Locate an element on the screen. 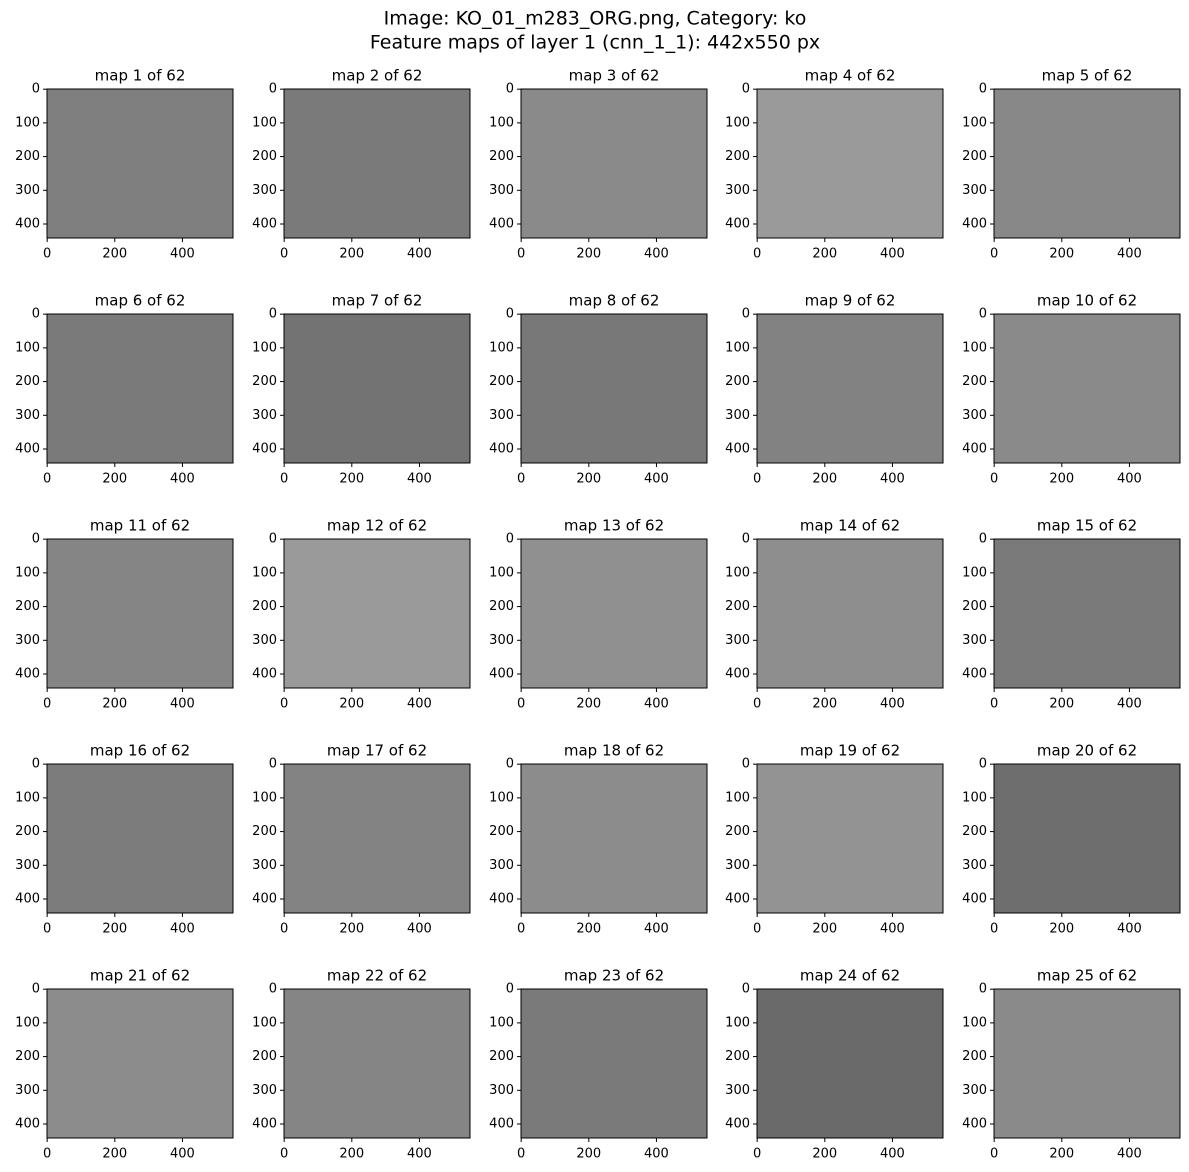 The height and width of the screenshot is (1172, 1189). panel-title: map 20 of 62 is located at coordinates (1087, 751).